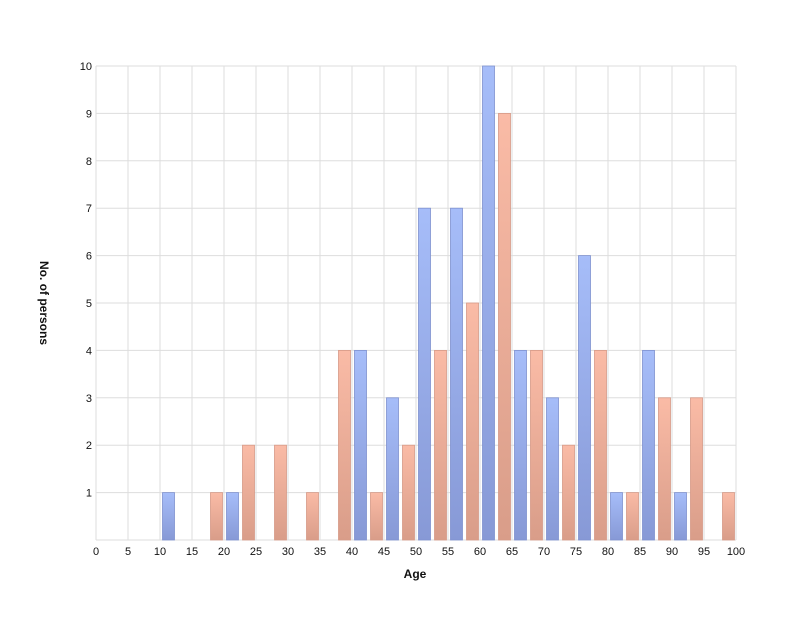 The width and height of the screenshot is (800, 628). Describe the element at coordinates (192, 552) in the screenshot. I see `x-tick-label: 15` at that location.